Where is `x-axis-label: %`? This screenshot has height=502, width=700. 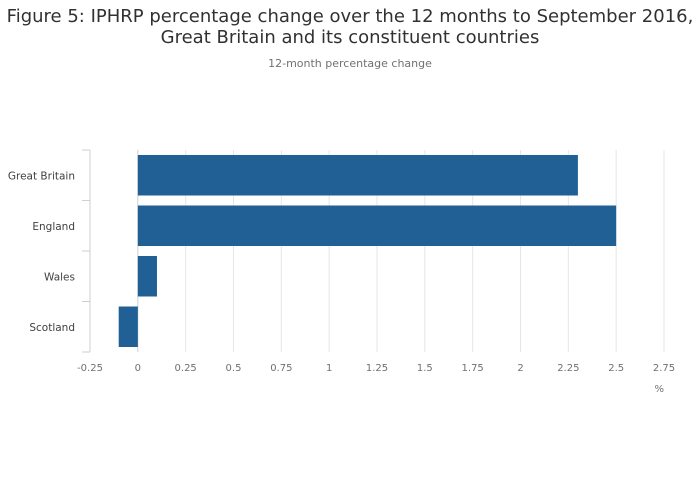 x-axis-label: % is located at coordinates (659, 389).